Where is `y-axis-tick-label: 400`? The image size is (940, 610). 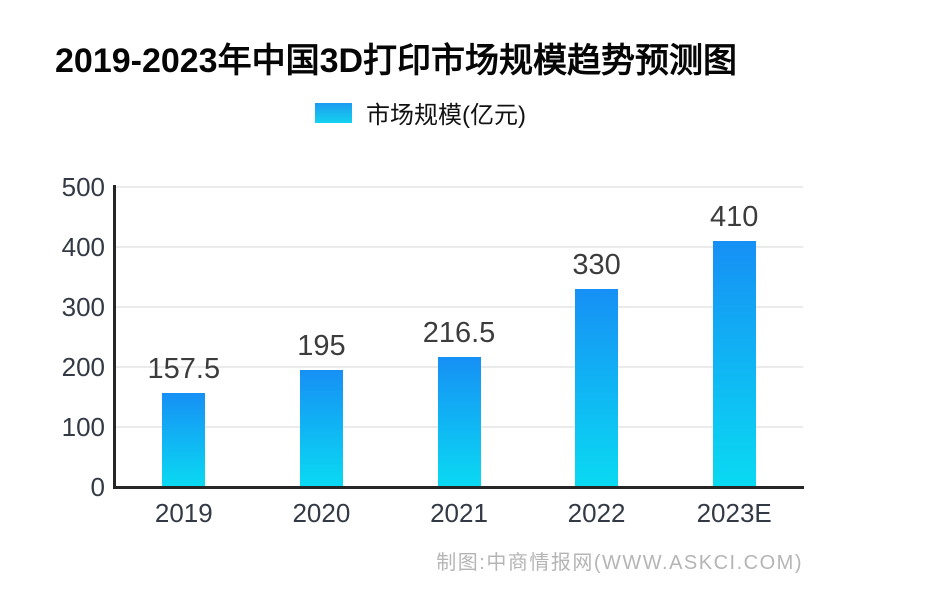 y-axis-tick-label: 400 is located at coordinates (83, 247).